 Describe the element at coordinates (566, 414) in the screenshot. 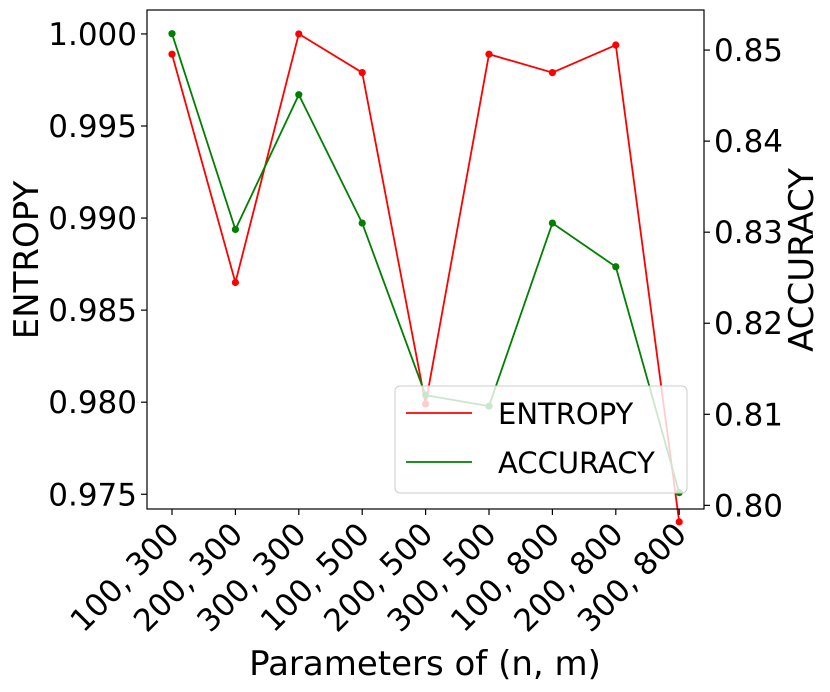

I see `legend-entropy-label: ENTROPY` at that location.